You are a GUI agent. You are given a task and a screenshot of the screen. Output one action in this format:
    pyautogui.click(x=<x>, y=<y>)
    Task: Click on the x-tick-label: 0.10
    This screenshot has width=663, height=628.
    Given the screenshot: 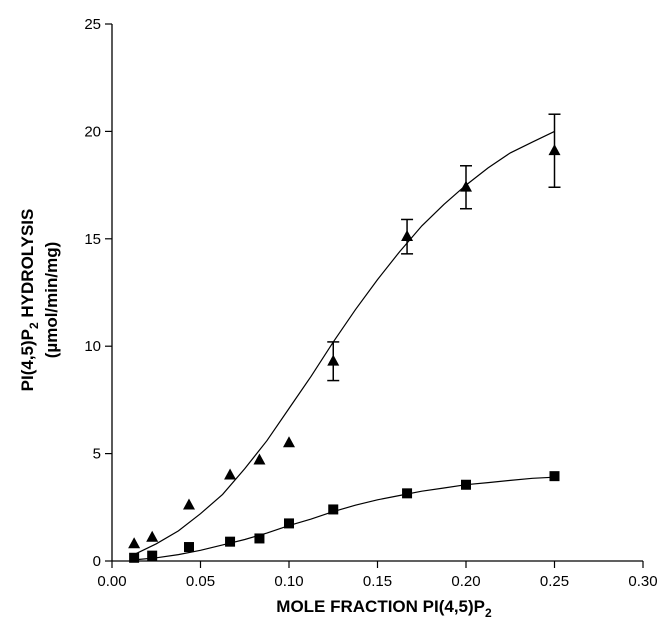 What is the action you would take?
    pyautogui.click(x=288, y=581)
    